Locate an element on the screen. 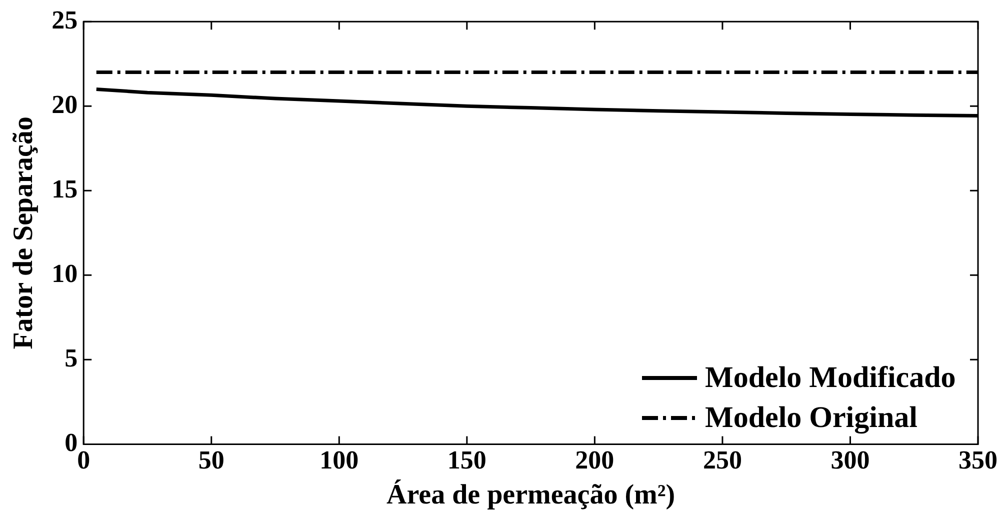 The image size is (1000, 519). x-tick-label: 150 is located at coordinates (466, 460).